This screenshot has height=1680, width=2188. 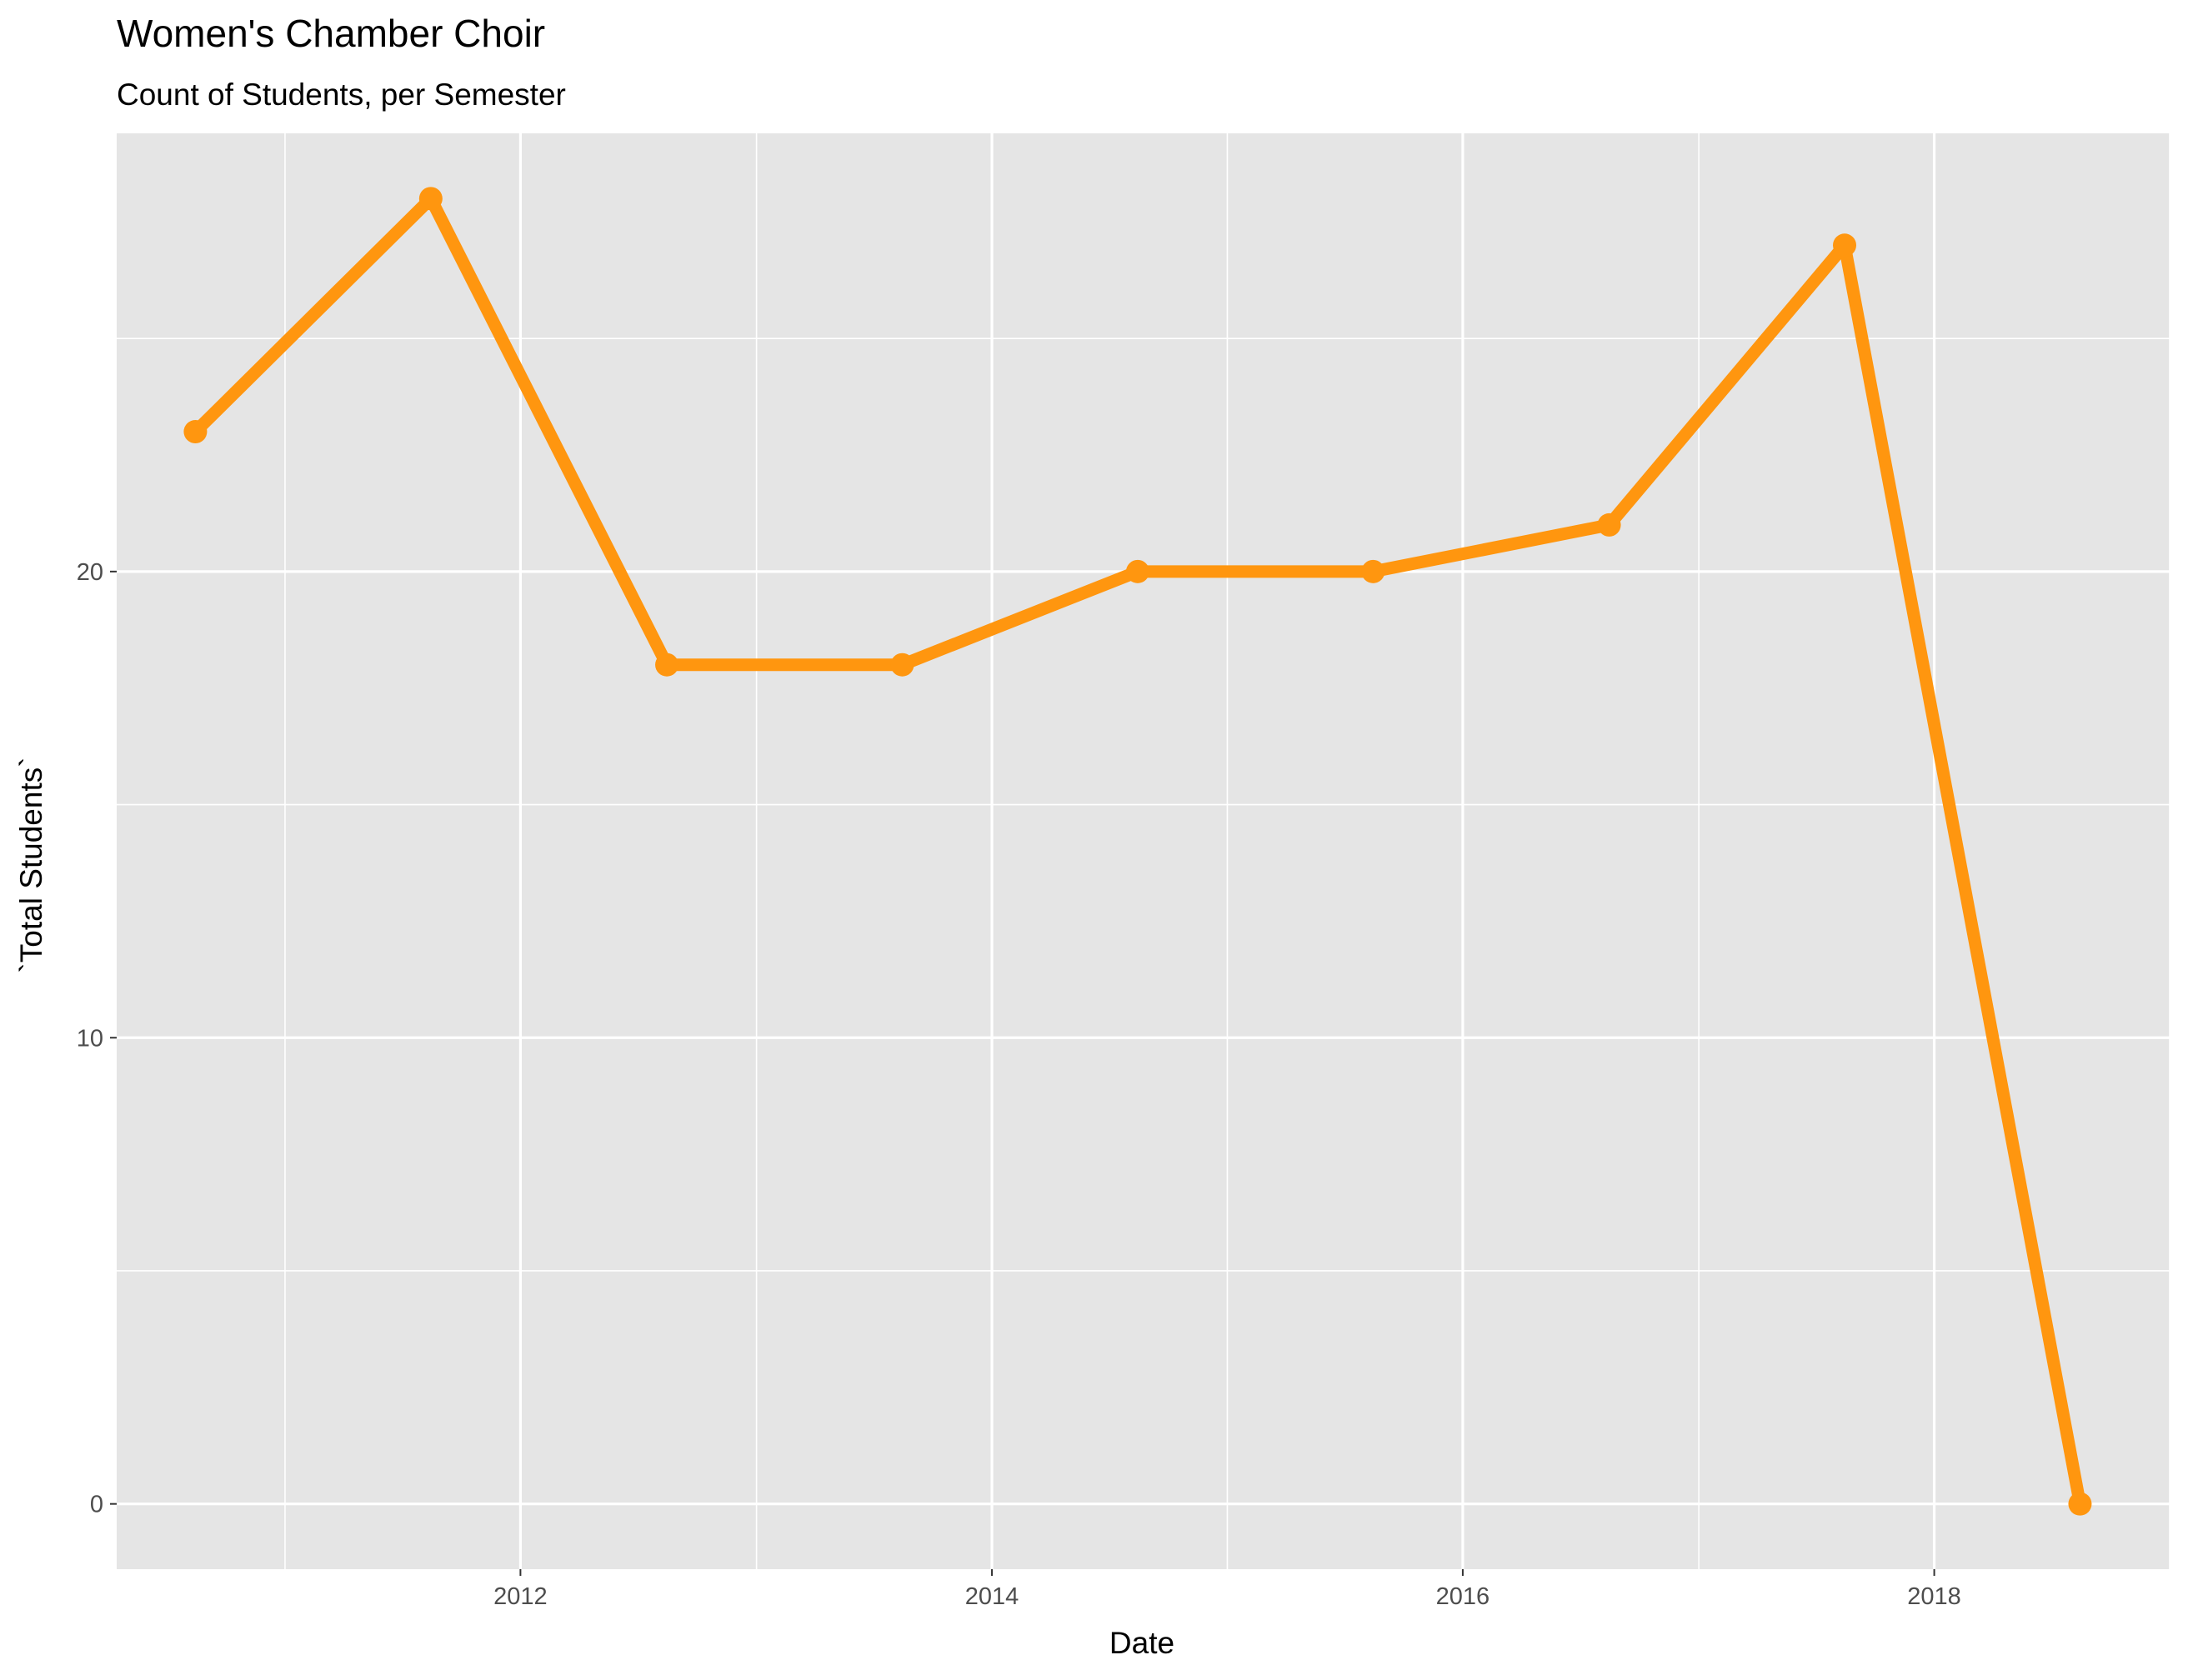 I want to click on x-tick-label: 2012, so click(x=521, y=1596).